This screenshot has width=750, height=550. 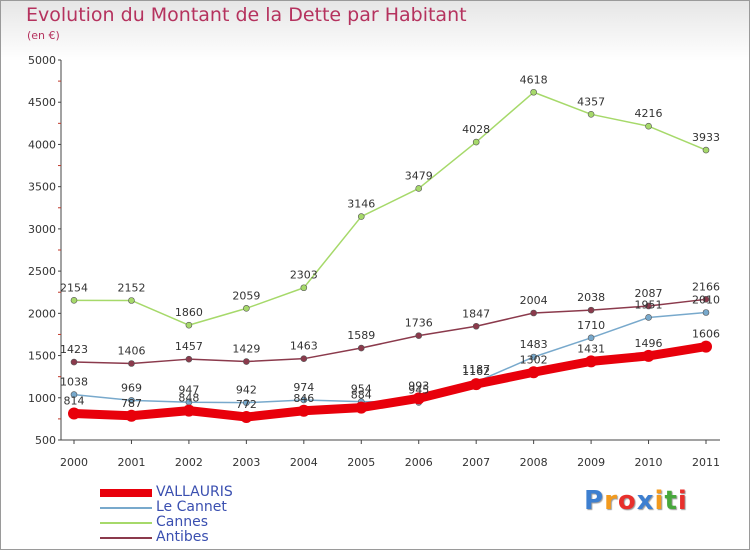 What do you see at coordinates (649, 462) in the screenshot?
I see `x-tick-label: 2010` at bounding box center [649, 462].